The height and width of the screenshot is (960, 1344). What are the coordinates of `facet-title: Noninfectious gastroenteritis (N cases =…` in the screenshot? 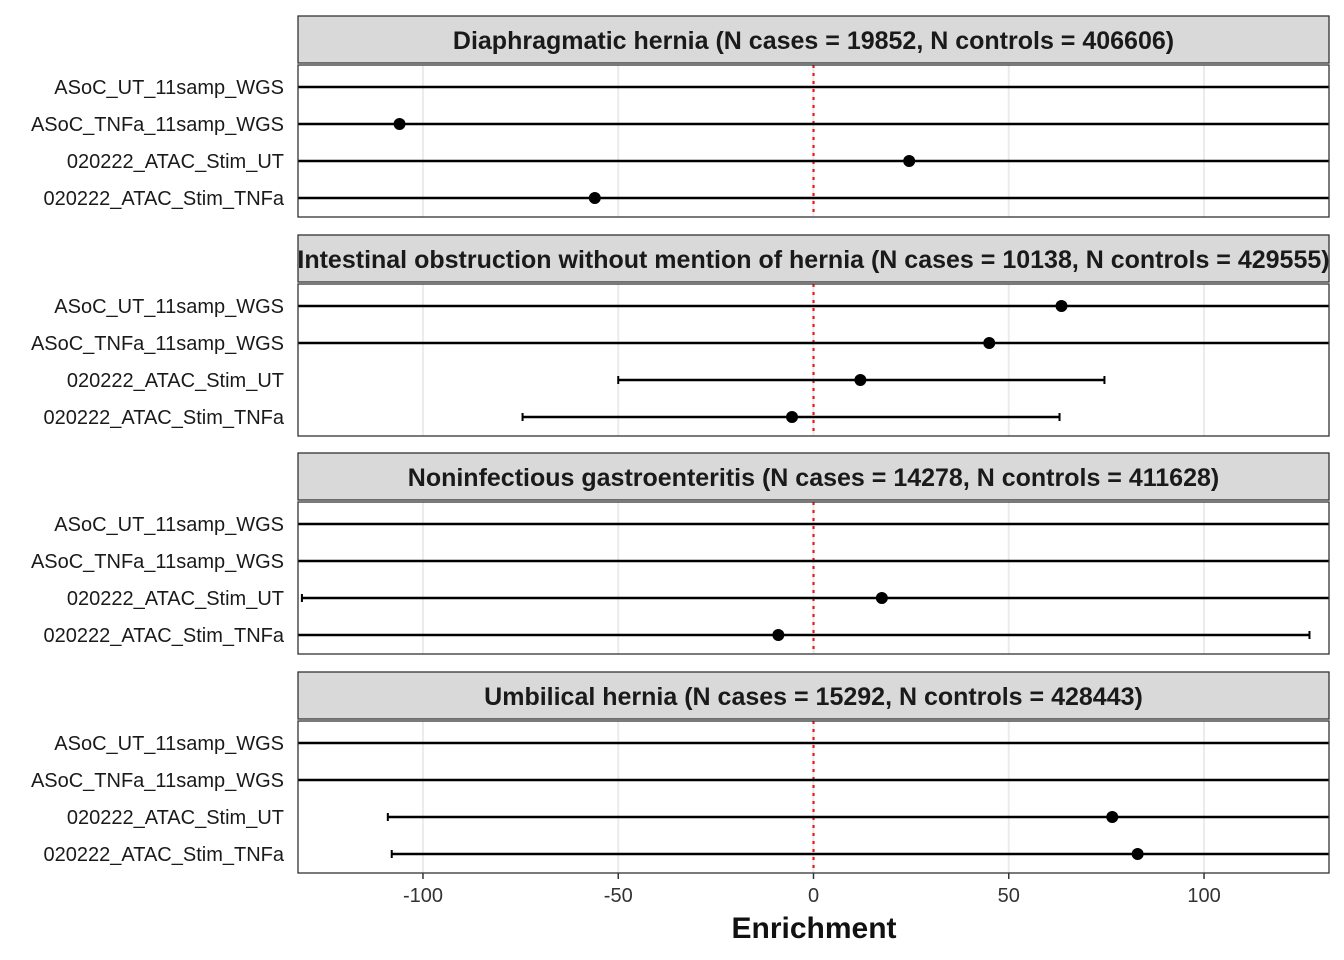 It's located at (813, 478).